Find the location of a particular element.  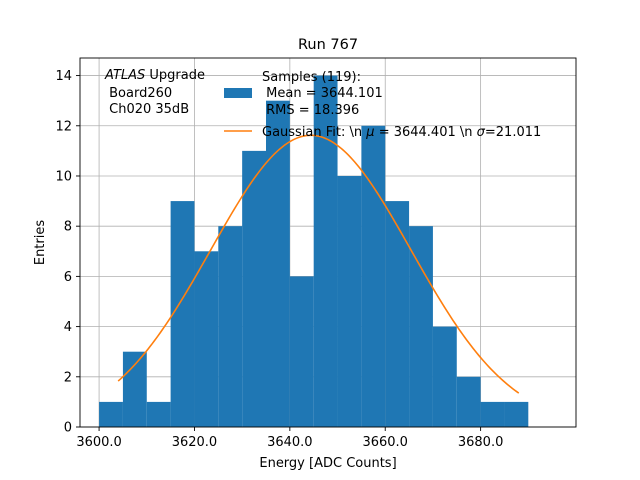

x-tick-label: 3640.0 is located at coordinates (290, 442).